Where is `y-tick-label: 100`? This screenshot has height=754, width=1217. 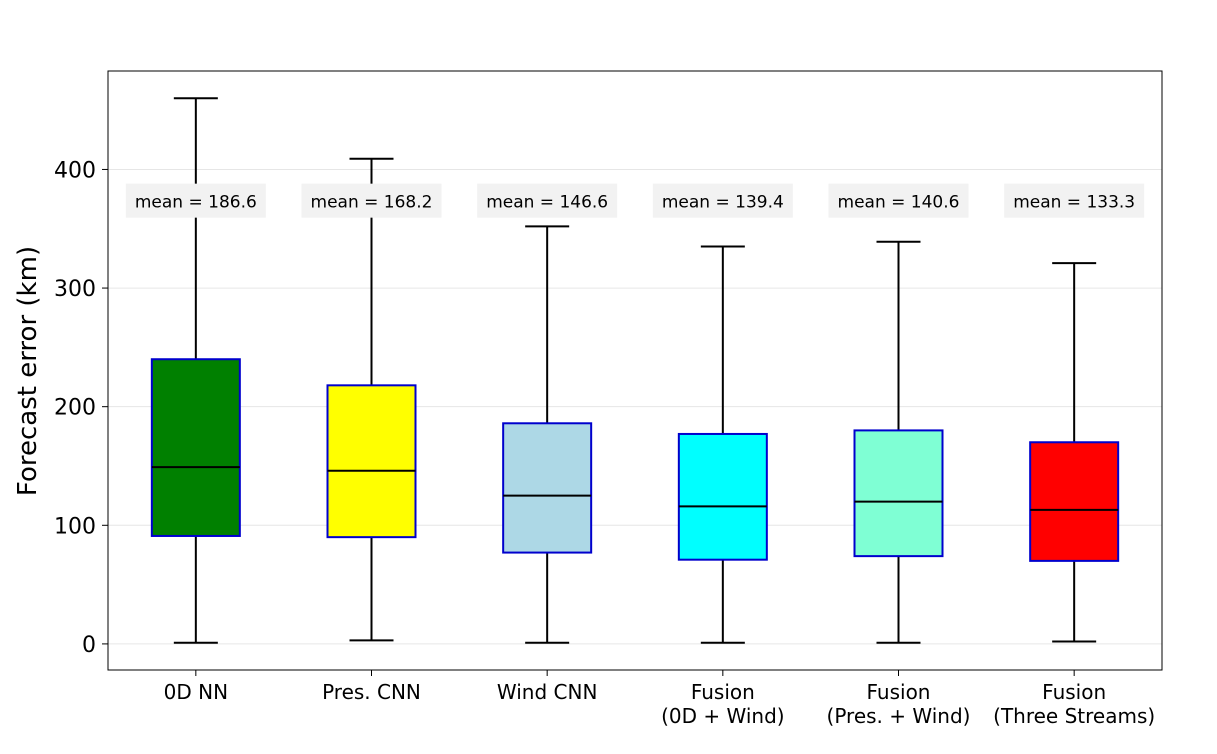
y-tick-label: 100 is located at coordinates (75, 526).